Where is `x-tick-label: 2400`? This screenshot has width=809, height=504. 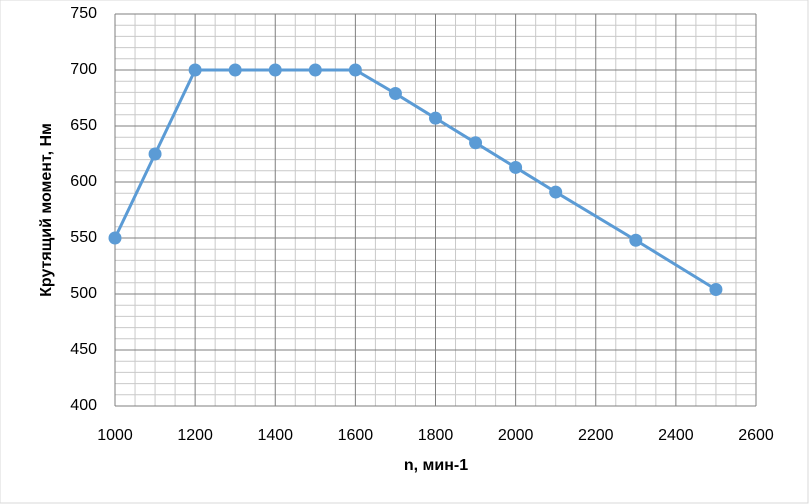 x-tick-label: 2400 is located at coordinates (676, 435).